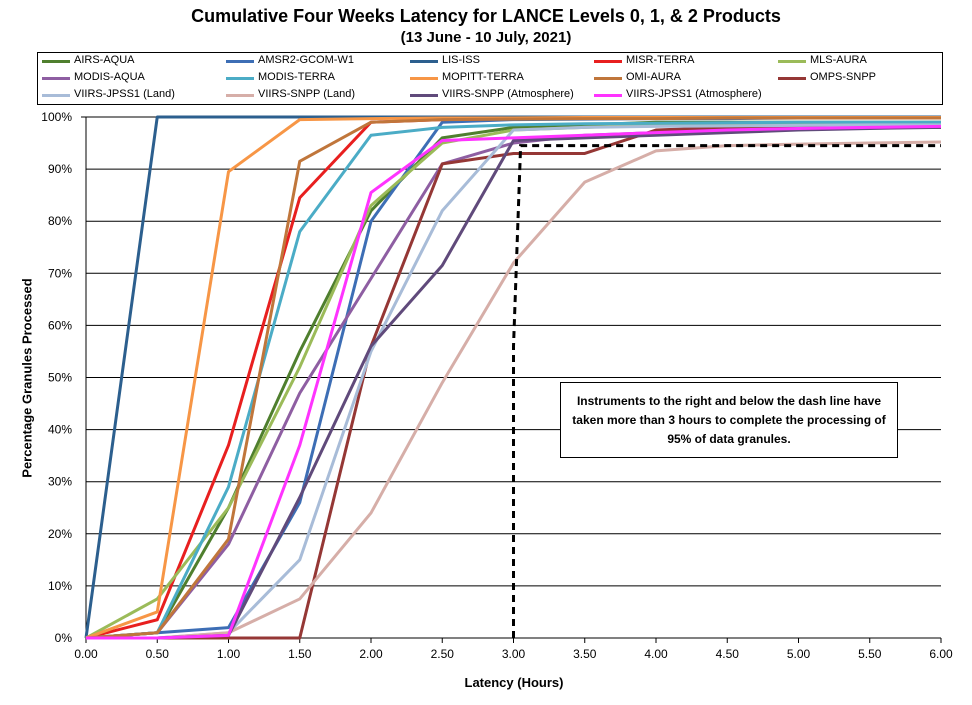 This screenshot has width=972, height=705. Describe the element at coordinates (64, 638) in the screenshot. I see `y-tick-label: 0%` at that location.